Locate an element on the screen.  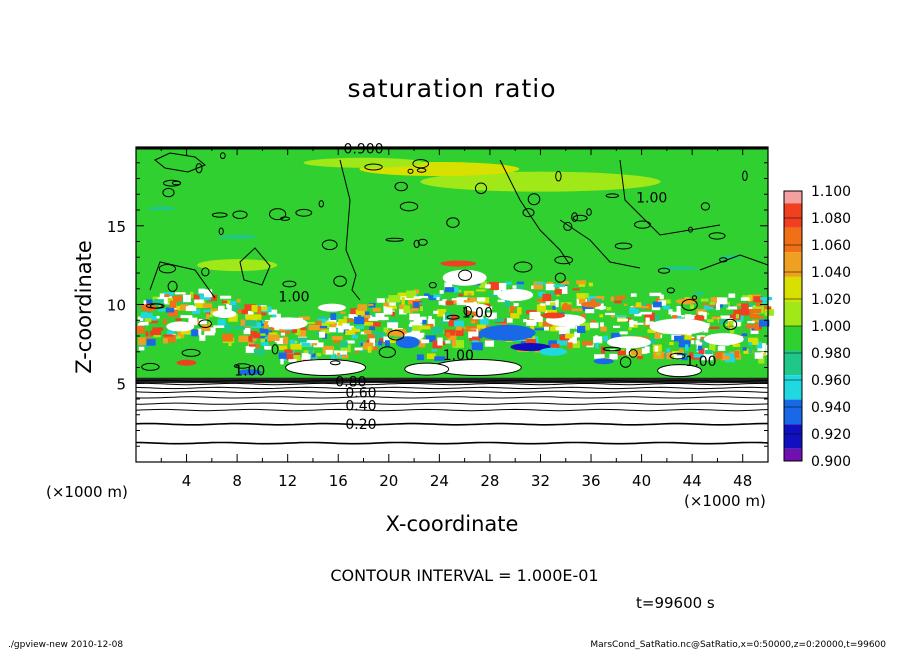
x-tick-label: 44 is located at coordinates (692, 481).